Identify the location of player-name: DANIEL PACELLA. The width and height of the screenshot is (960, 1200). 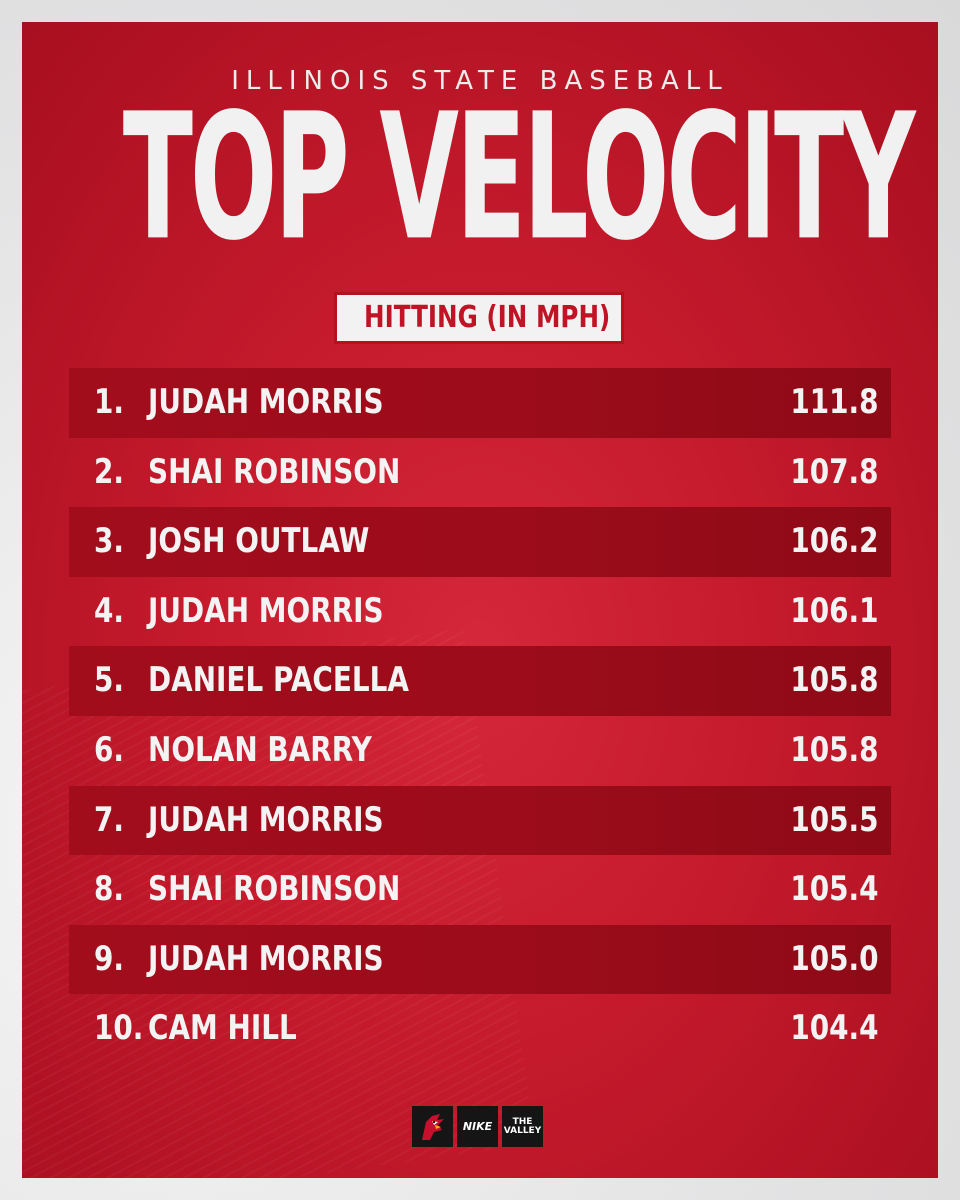
(279, 680).